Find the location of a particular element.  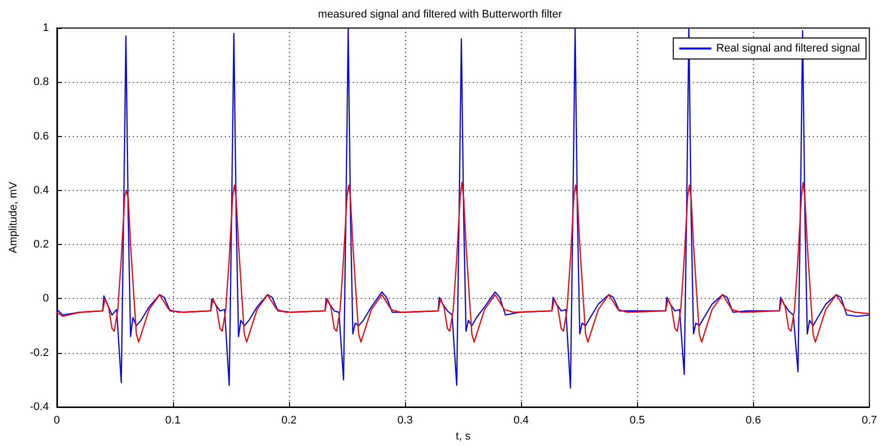

y-axis-title: Amplitude, mV is located at coordinates (14, 217).